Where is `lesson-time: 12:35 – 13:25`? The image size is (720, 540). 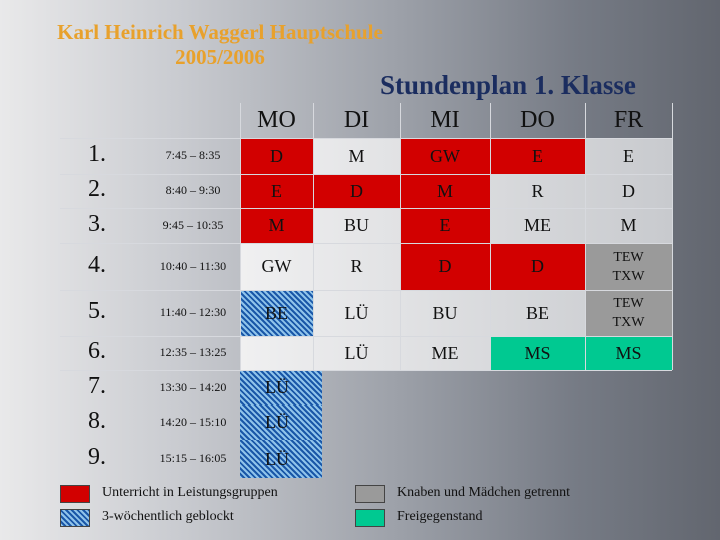 lesson-time: 12:35 – 13:25 is located at coordinates (193, 352).